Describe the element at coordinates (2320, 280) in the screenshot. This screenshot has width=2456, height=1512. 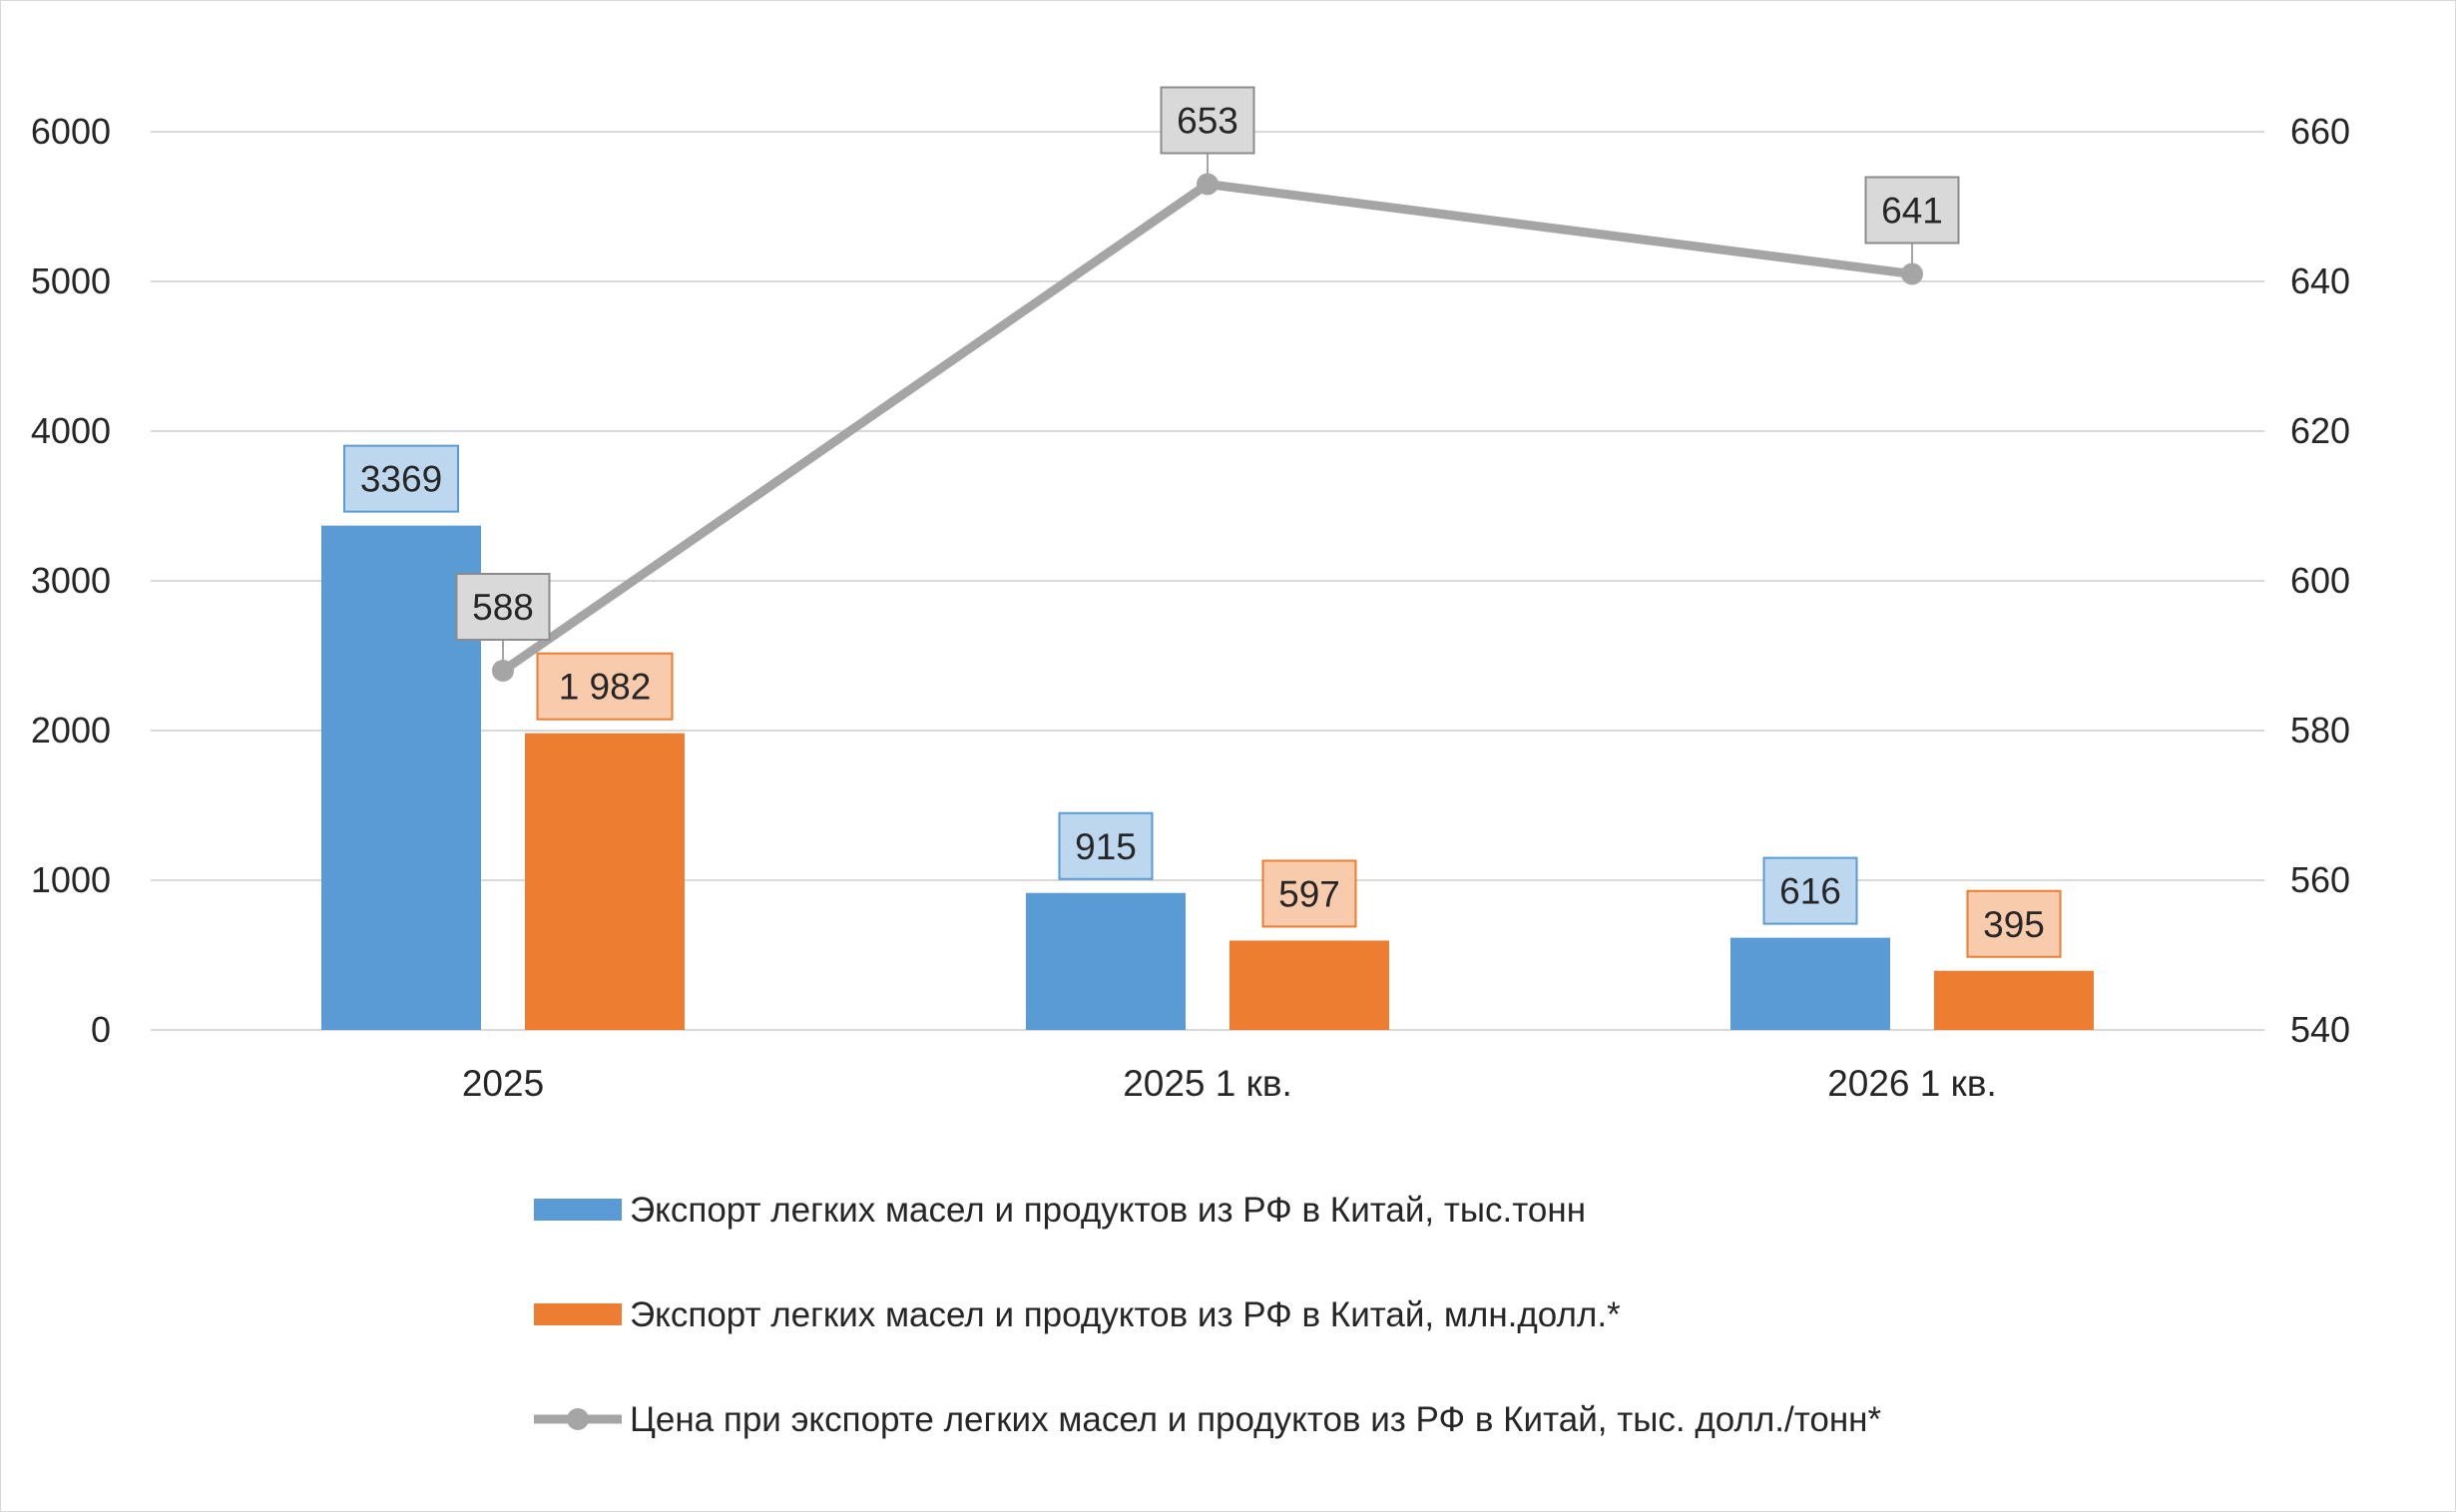
I see `right-tick-label: 640` at that location.